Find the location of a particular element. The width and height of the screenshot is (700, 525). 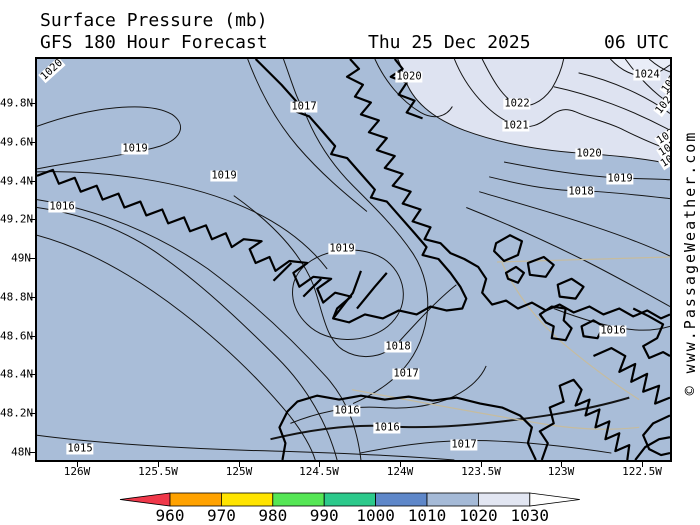

isobar-label: 1024 is located at coordinates (647, 74).